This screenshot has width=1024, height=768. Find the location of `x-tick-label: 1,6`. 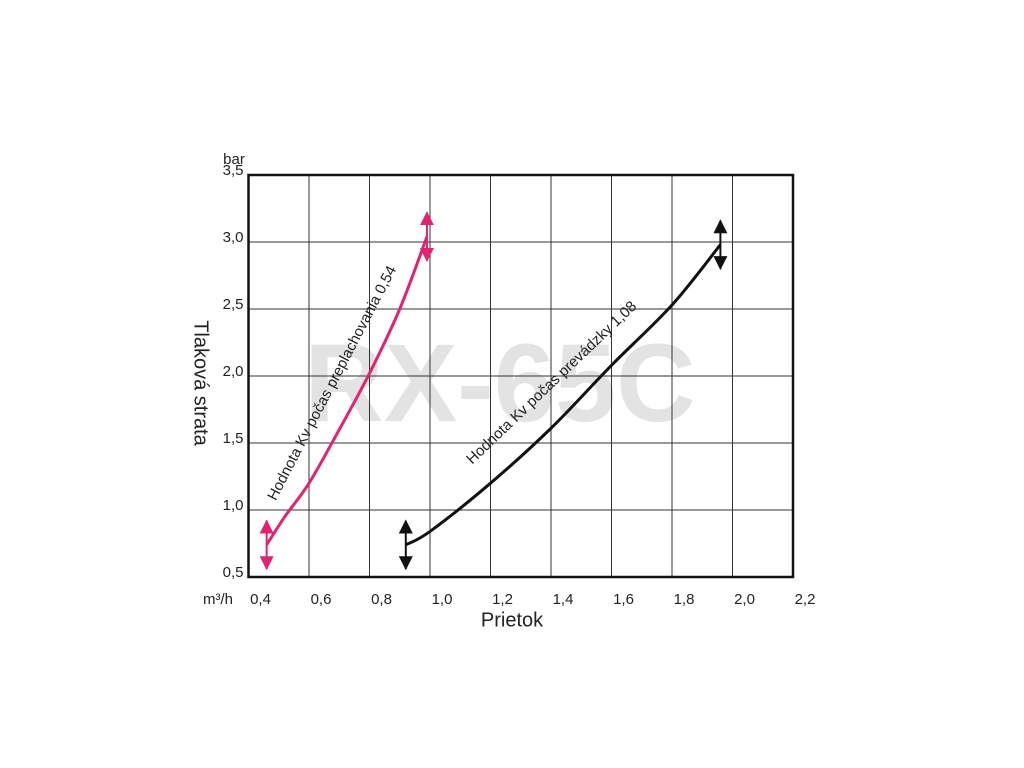

x-tick-label: 1,6 is located at coordinates (623, 599).